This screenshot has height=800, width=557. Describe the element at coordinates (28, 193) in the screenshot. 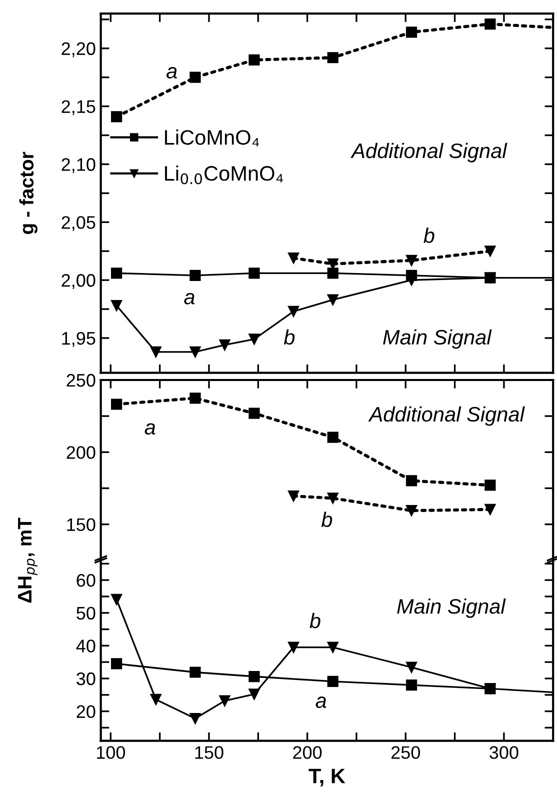

I see `y-axis-title: g - factor` at that location.